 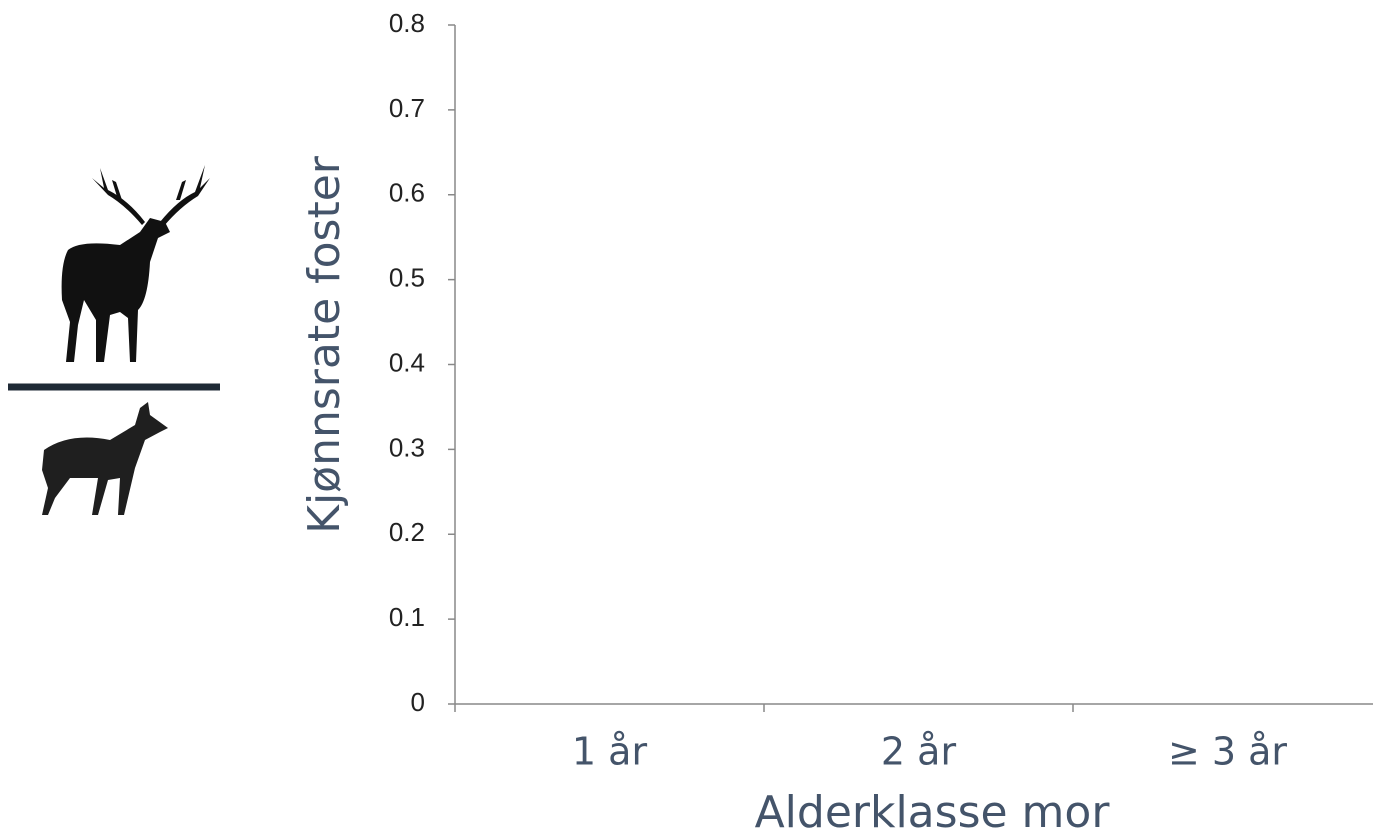 What do you see at coordinates (105, 458) in the screenshot?
I see `hind-icon` at bounding box center [105, 458].